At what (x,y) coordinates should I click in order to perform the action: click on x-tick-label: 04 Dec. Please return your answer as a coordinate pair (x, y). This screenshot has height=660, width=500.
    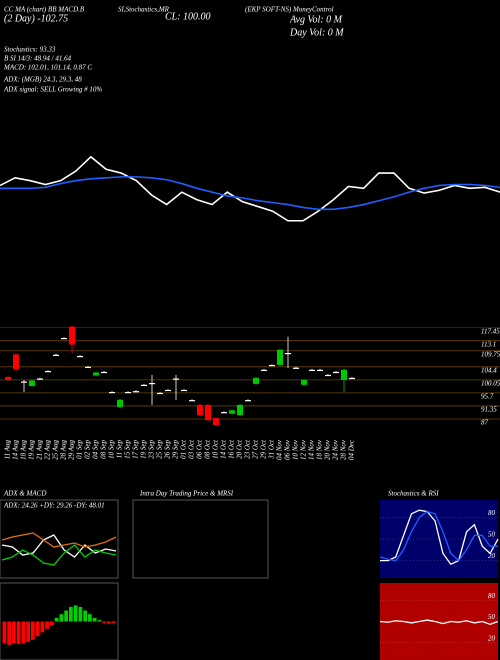
    Looking at the image, I should click on (352, 449).